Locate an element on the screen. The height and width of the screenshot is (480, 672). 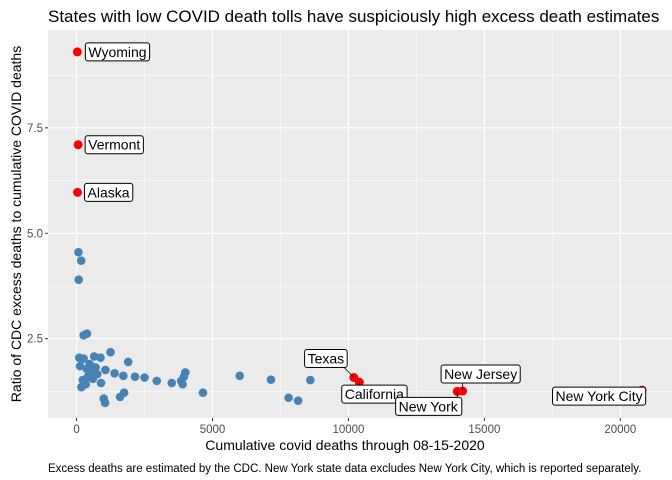
x-tick-label: 0 is located at coordinates (76, 430).